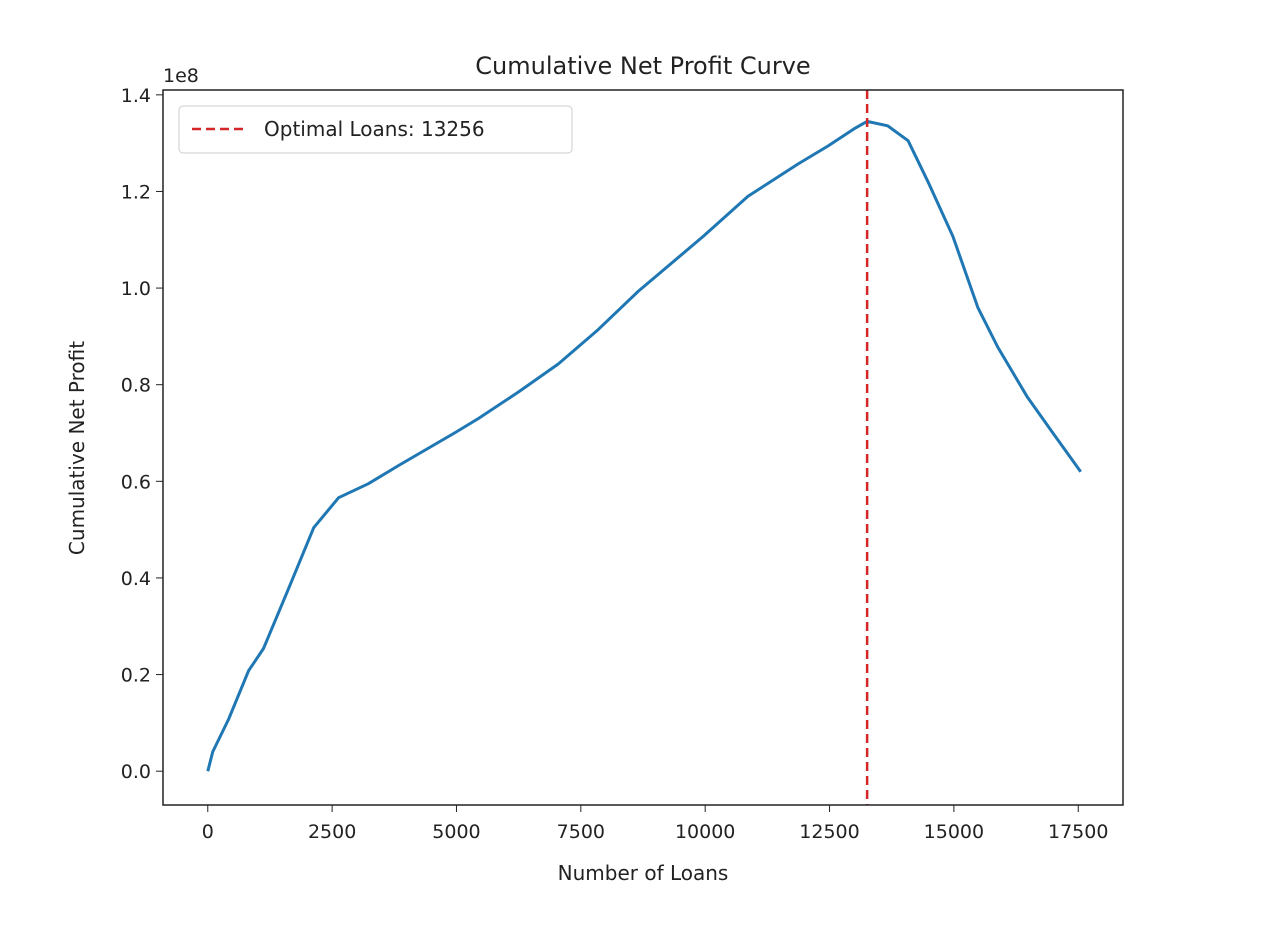 The height and width of the screenshot is (932, 1262). Describe the element at coordinates (136, 482) in the screenshot. I see `y-tick-label: 0.6` at that location.